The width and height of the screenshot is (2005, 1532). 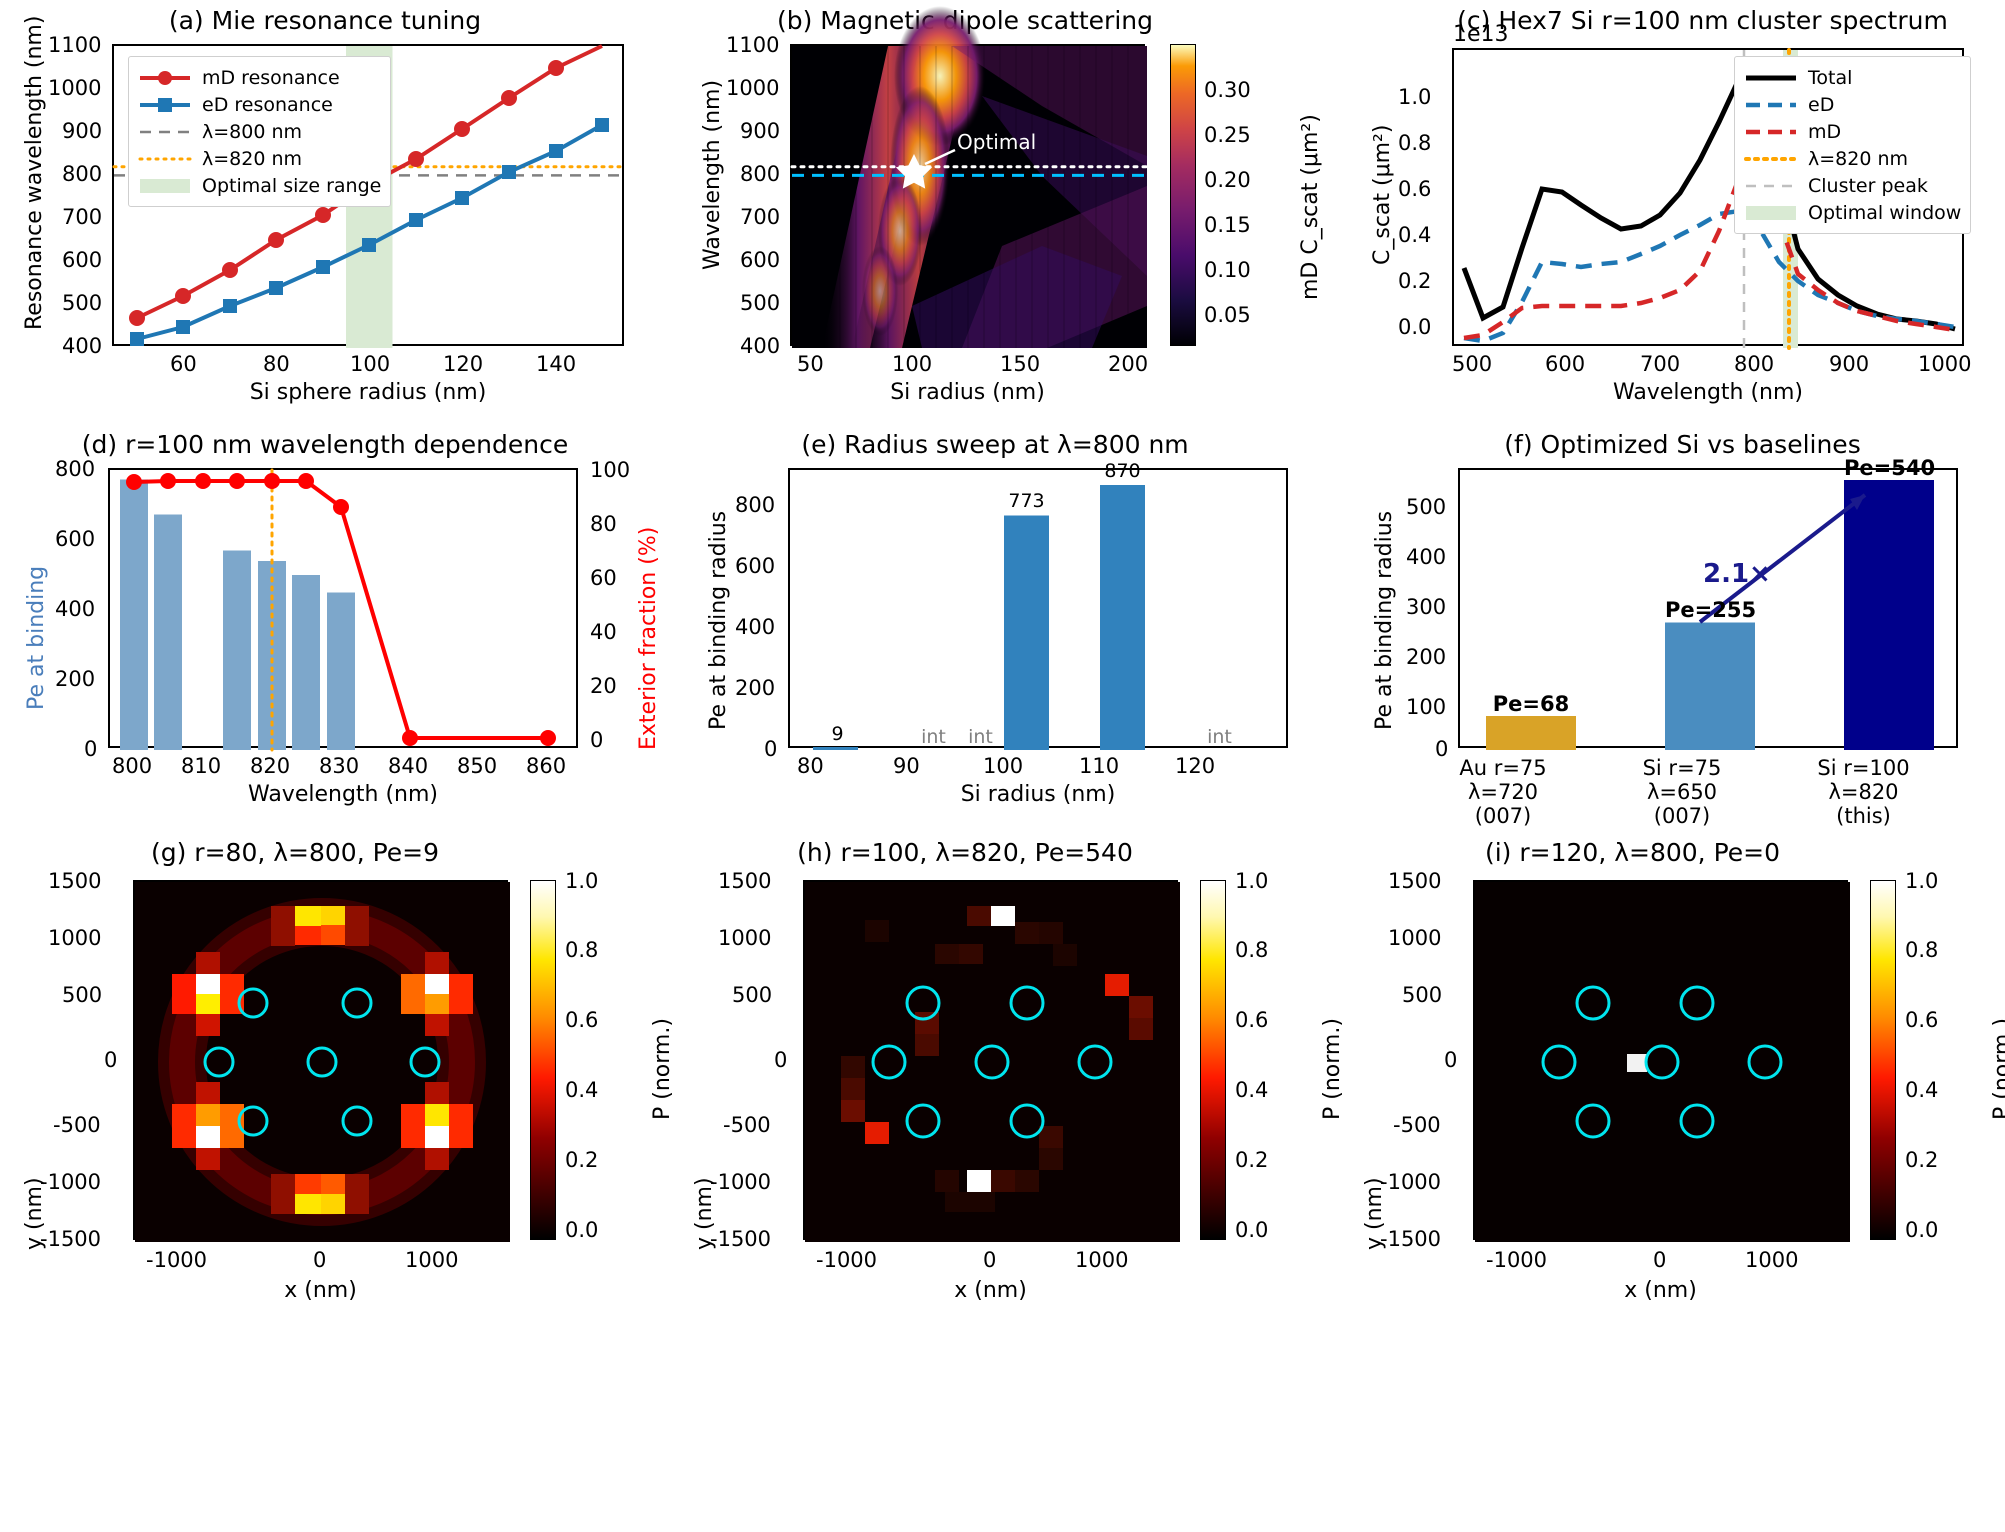 What do you see at coordinates (745, 938) in the screenshot?
I see `panel-h-ytick-1000: 1000` at bounding box center [745, 938].